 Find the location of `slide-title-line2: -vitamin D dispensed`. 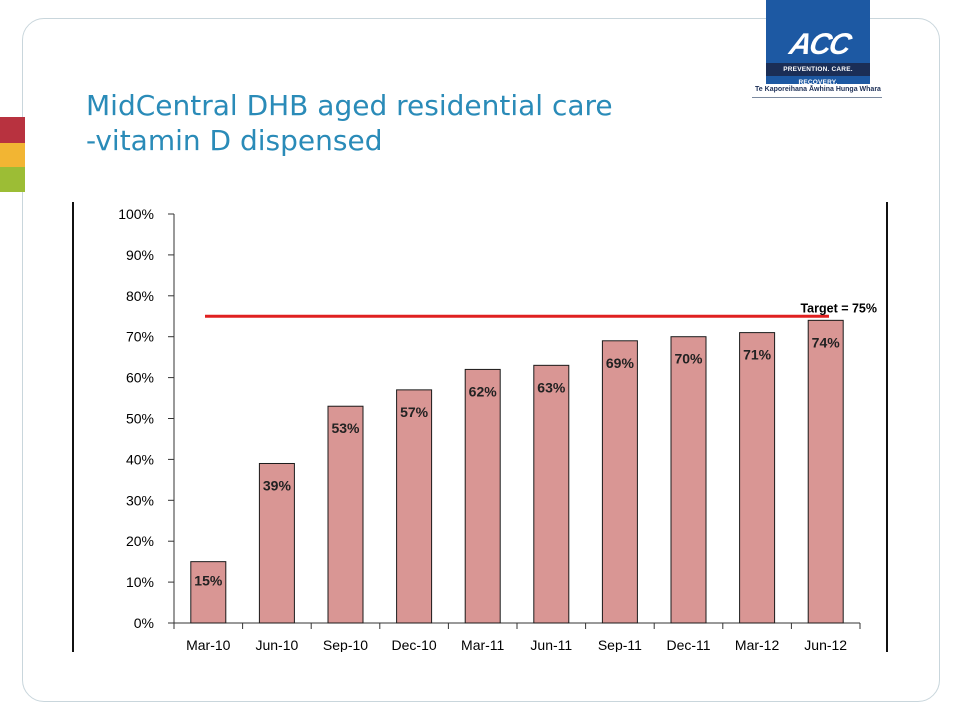

slide-title-line2: -vitamin D dispensed is located at coordinates (234, 140).